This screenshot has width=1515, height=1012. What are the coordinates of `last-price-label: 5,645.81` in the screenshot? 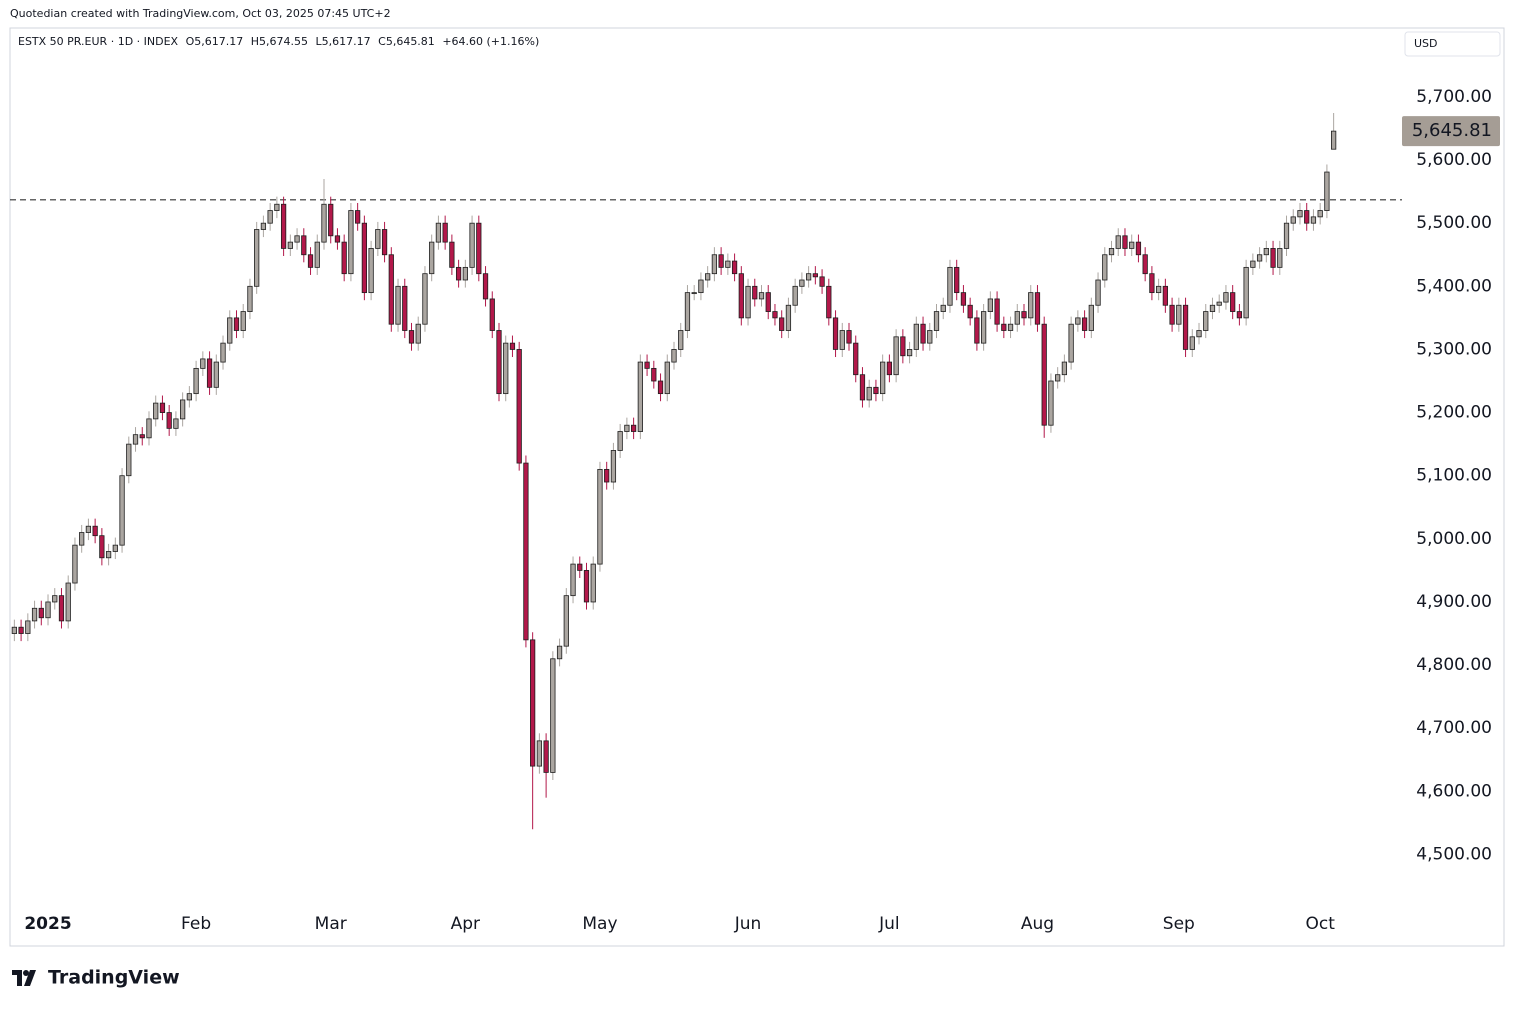 It's located at (1452, 130).